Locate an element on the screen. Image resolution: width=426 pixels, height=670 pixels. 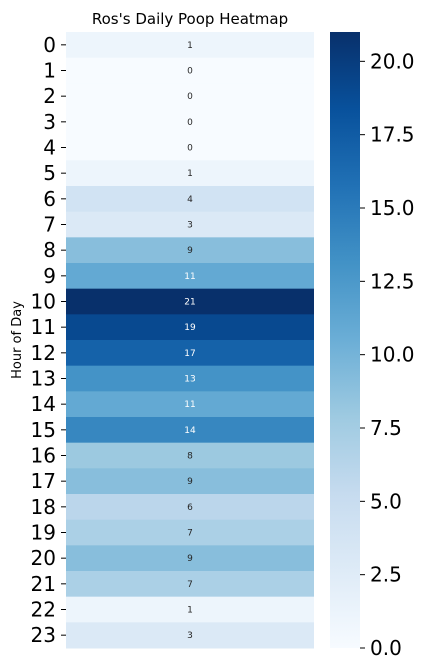
y-tick-label: 15 is located at coordinates (43, 430).